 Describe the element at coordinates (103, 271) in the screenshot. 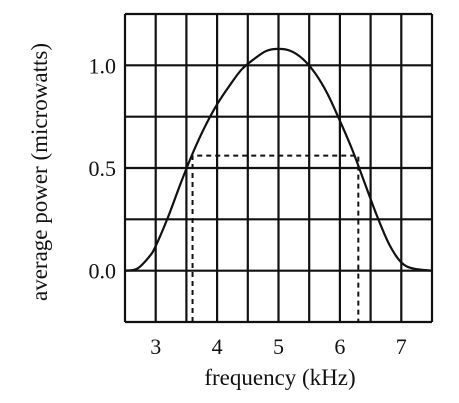

I see `y-tick-label-0: 0.0` at that location.